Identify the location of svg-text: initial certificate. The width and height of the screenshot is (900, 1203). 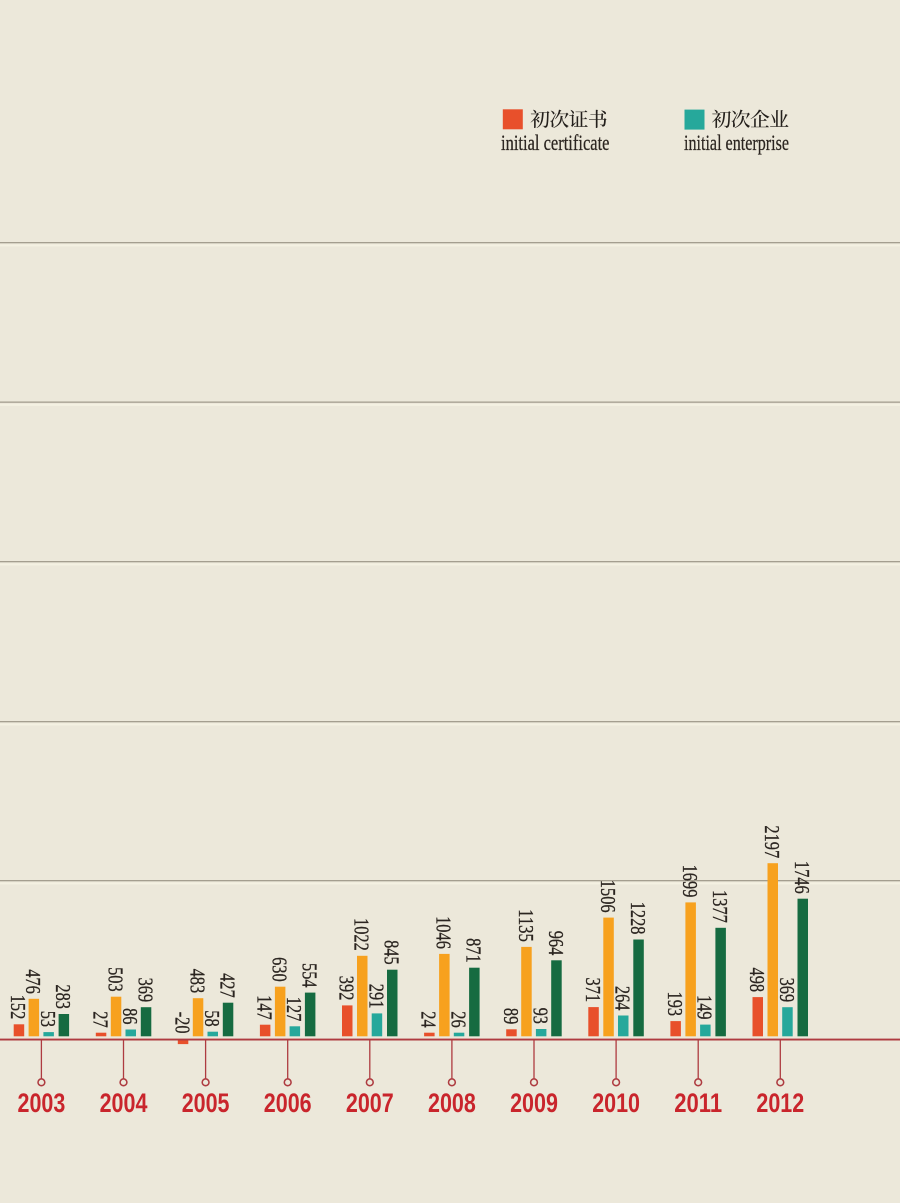
(555, 142).